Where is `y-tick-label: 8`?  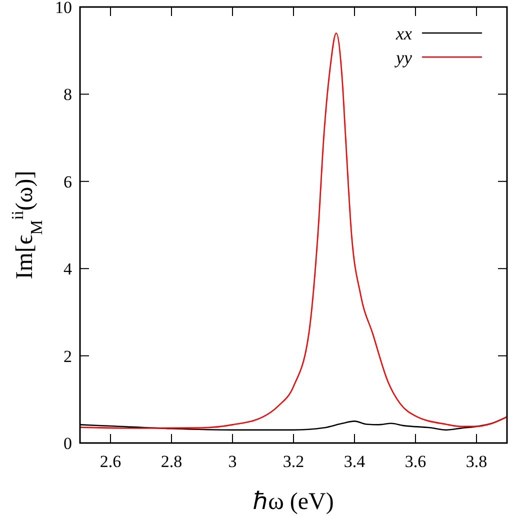 y-tick-label: 8 is located at coordinates (68, 94).